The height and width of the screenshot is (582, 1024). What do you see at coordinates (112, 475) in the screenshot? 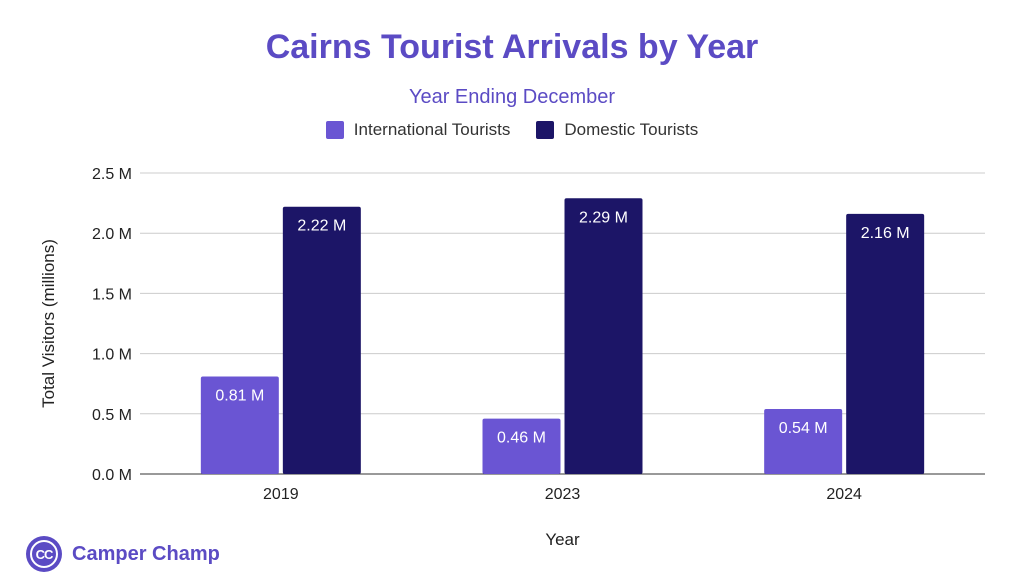
I see `y-tick-label: 0.0 M` at bounding box center [112, 475].